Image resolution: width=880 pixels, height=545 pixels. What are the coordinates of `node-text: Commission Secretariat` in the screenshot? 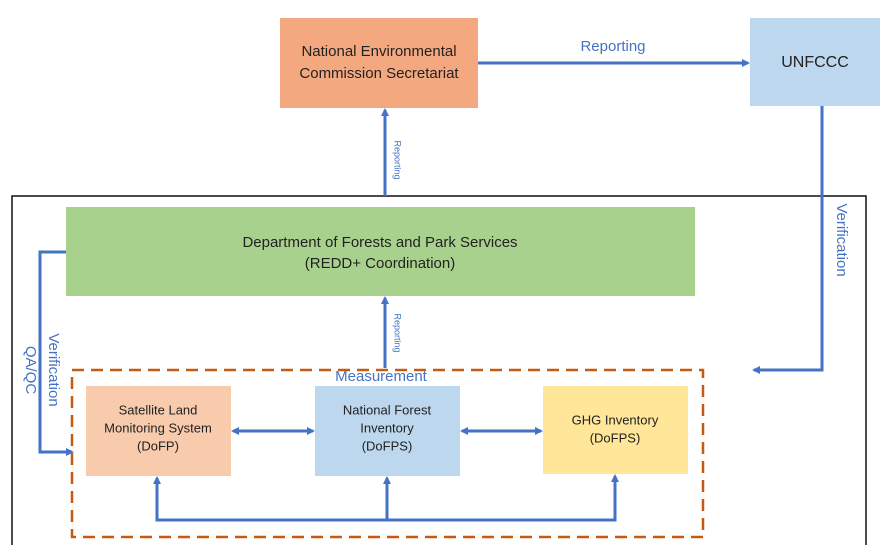 It's located at (379, 73).